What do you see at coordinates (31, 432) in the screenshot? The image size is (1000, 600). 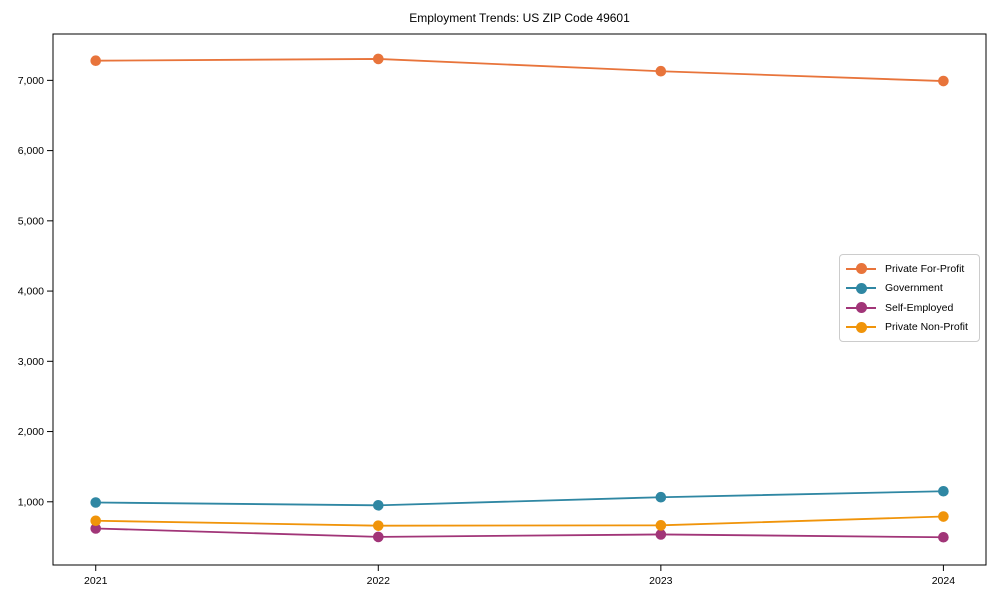 I see `y-tick-label: 2,000` at bounding box center [31, 432].